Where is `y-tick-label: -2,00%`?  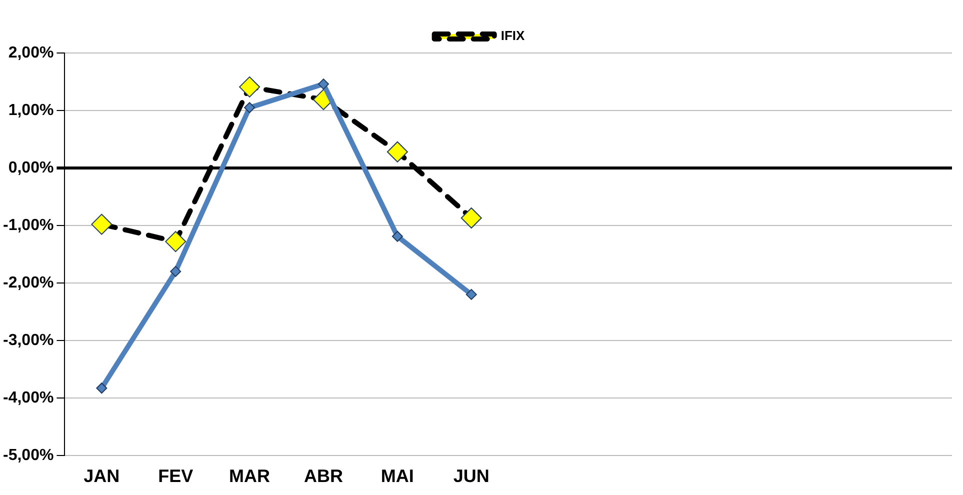
y-tick-label: -2,00% is located at coordinates (28, 283).